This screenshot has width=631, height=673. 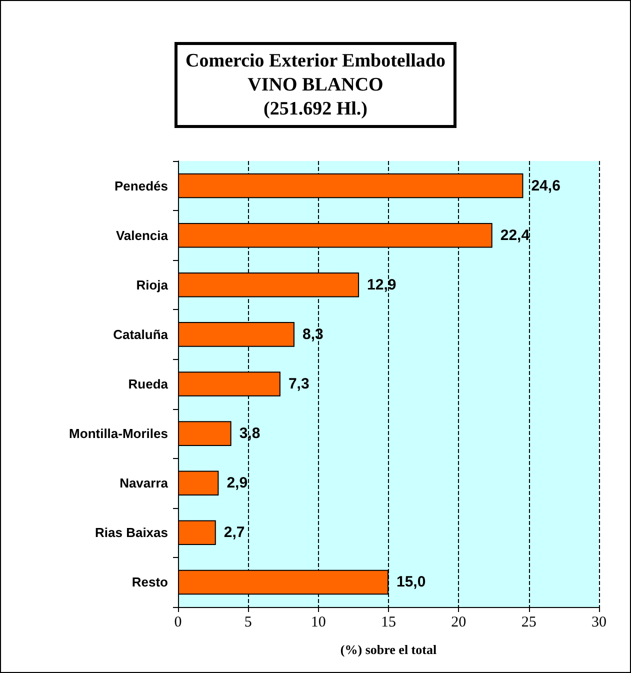 What do you see at coordinates (150, 582) in the screenshot?
I see `y-tick-label: Resto` at bounding box center [150, 582].